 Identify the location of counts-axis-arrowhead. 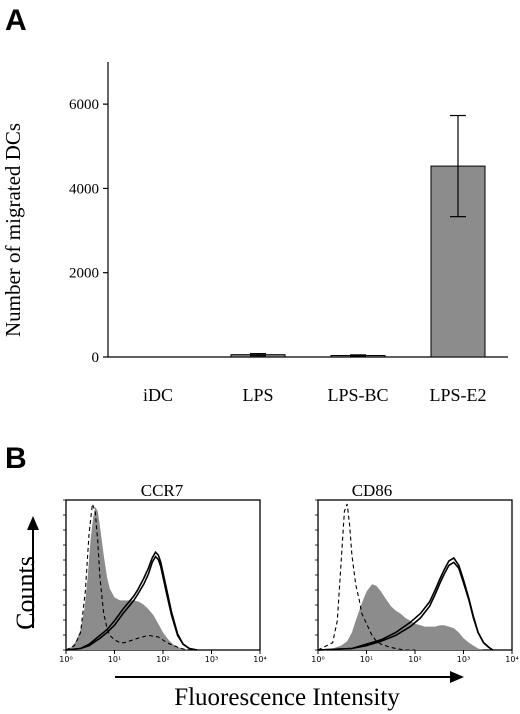
(33, 523).